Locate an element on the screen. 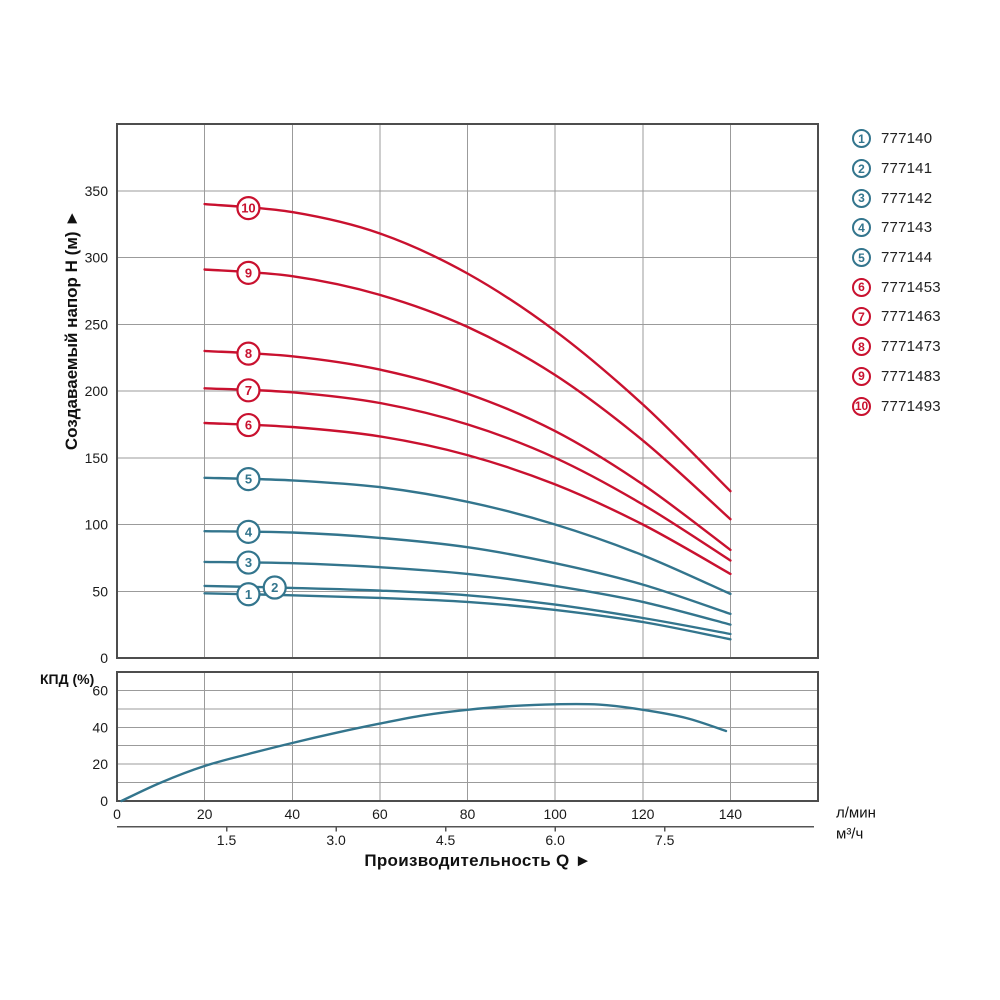 Image resolution: width=1000 pixels, height=1000 pixels. head-y-tick-label: 0 is located at coordinates (104, 658).